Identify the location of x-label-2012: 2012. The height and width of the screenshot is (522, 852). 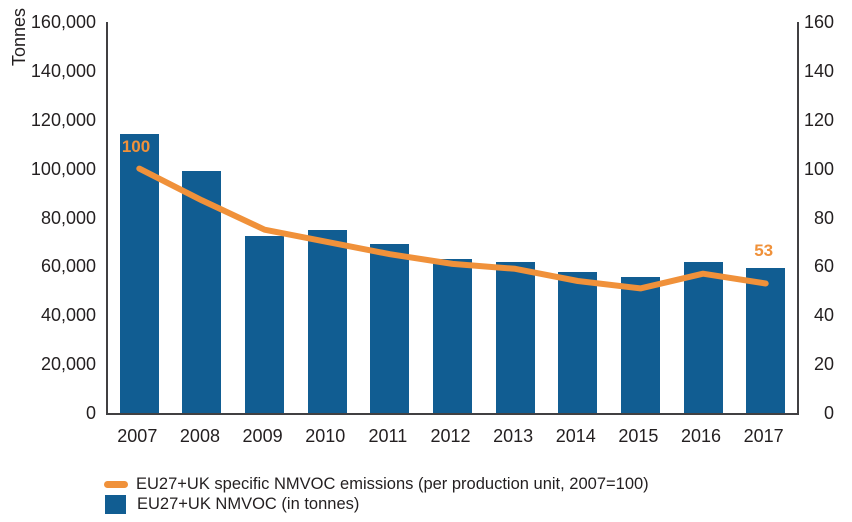
(450, 436).